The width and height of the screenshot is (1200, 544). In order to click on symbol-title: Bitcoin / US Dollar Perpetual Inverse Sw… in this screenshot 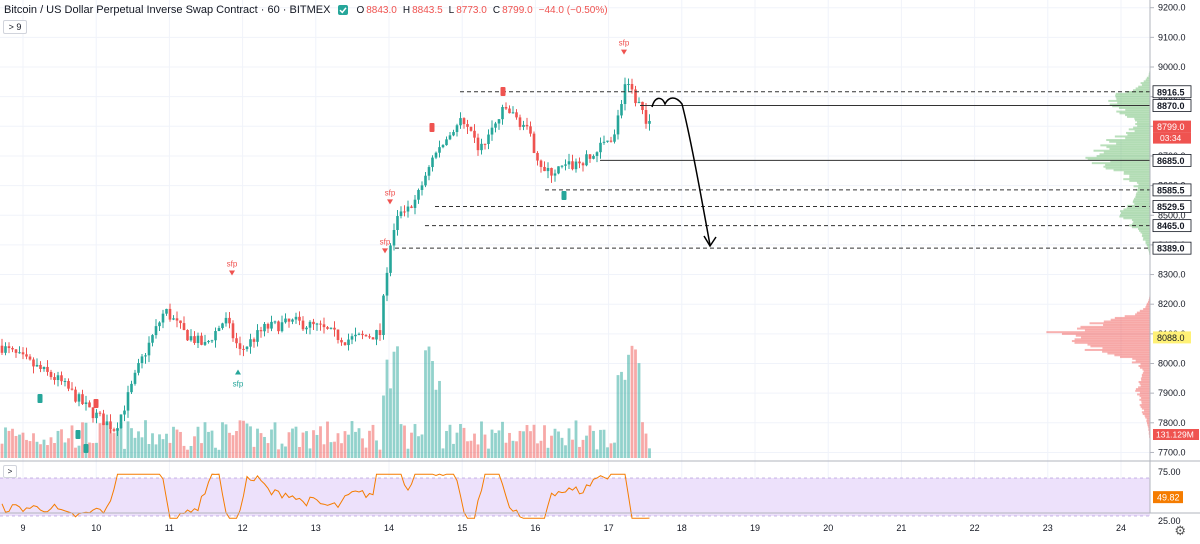, I will do `click(167, 10)`.